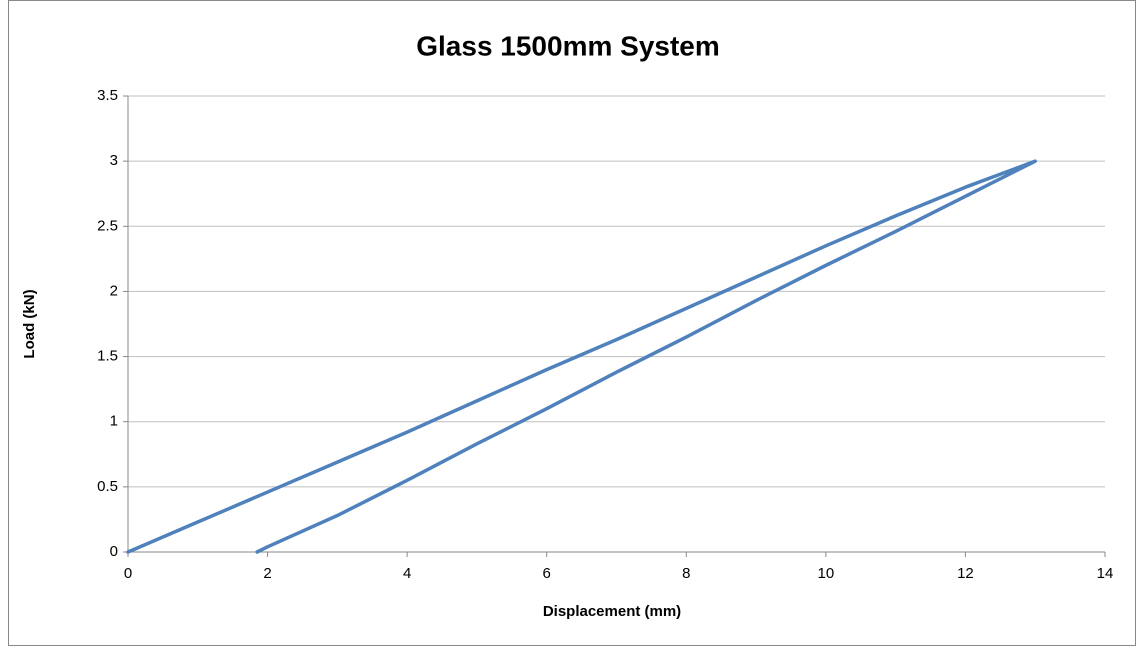 The width and height of the screenshot is (1137, 646). I want to click on y-tick-label: 3.5, so click(107, 95).